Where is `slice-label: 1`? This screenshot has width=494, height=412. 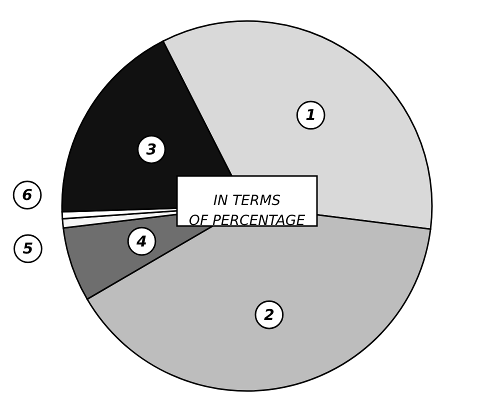 slice-label: 1 is located at coordinates (311, 115).